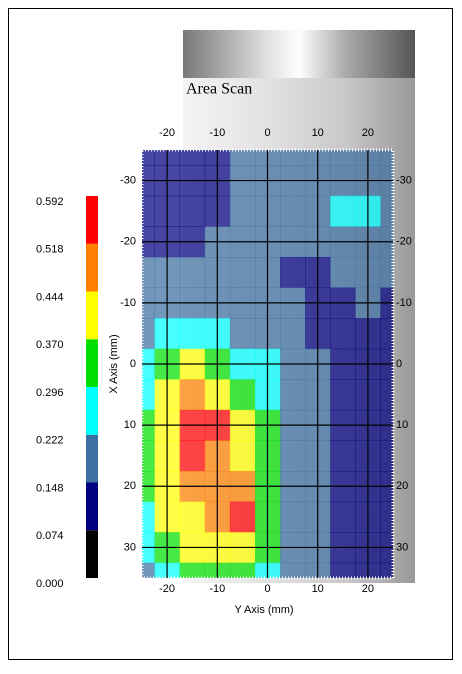 Image resolution: width=462 pixels, height=674 pixels. I want to click on y-tick-label: 30, so click(130, 547).